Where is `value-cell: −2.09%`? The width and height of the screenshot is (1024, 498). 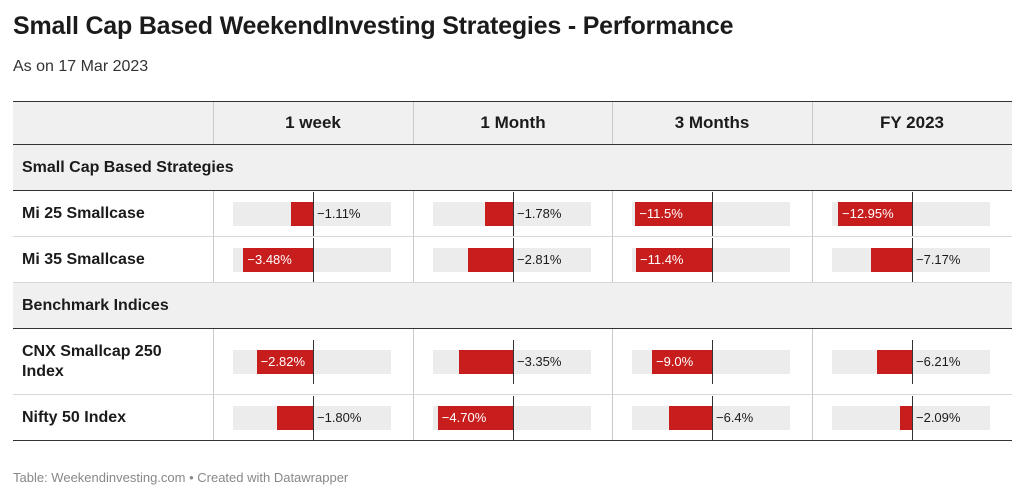
value-cell: −2.09% is located at coordinates (912, 417).